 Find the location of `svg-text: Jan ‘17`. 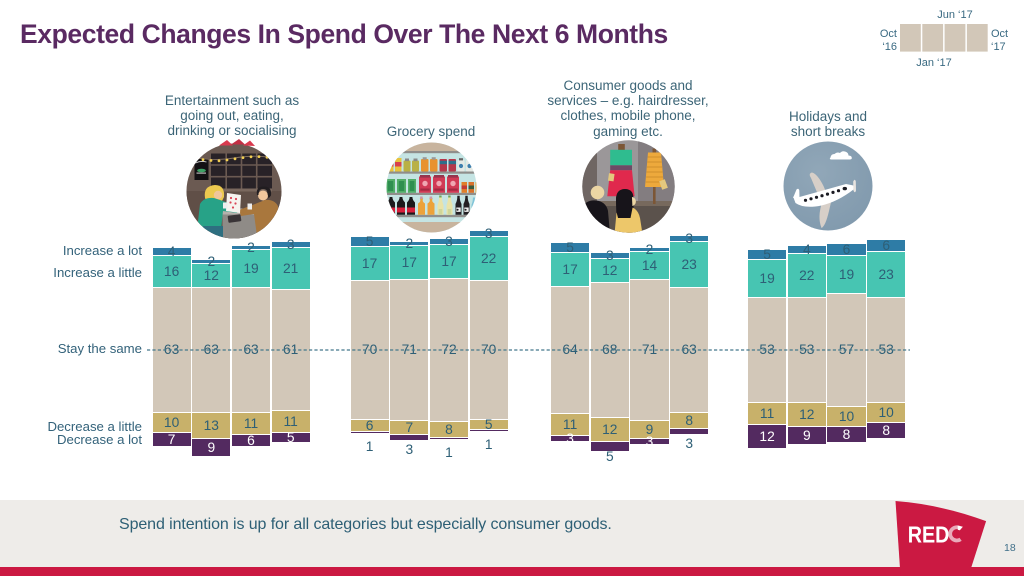

svg-text: Jan ‘17 is located at coordinates (933, 63).